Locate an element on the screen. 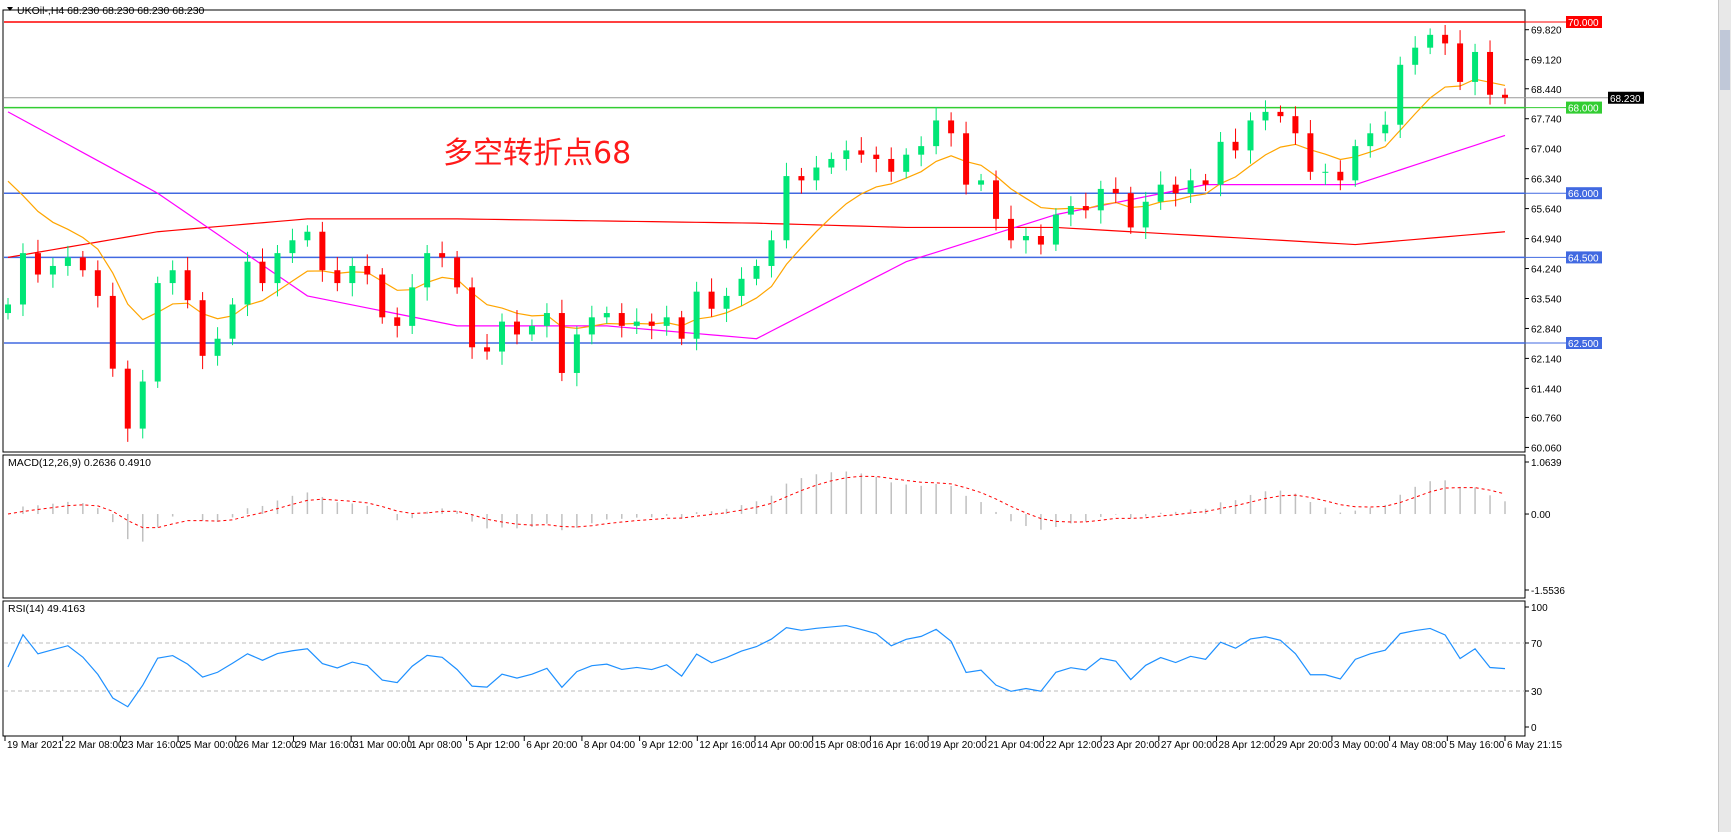  time-tick-label: 19 Mar 2021 is located at coordinates (35, 745).